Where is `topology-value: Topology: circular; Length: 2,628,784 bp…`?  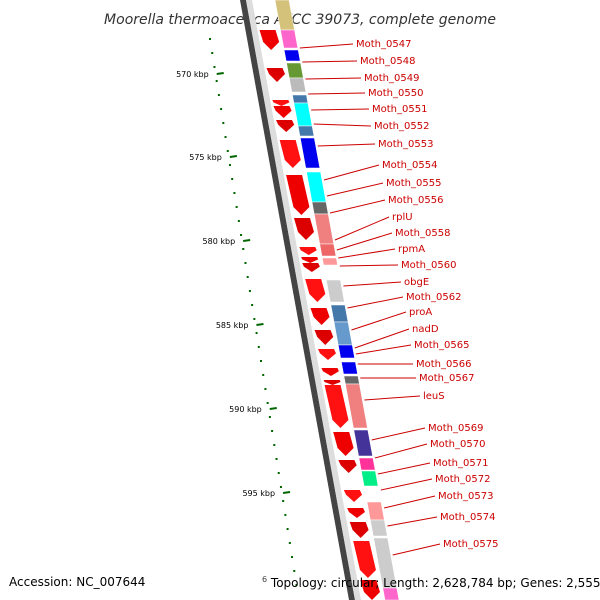
topology-value: Topology: circular; Length: 2,628,784 bp… is located at coordinates (435, 583).